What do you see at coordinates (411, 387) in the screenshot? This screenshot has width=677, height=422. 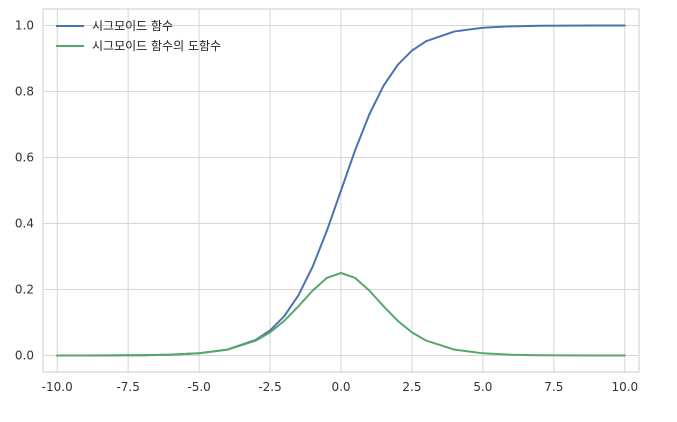 I see `x-tick-label: 2.5` at bounding box center [411, 387].